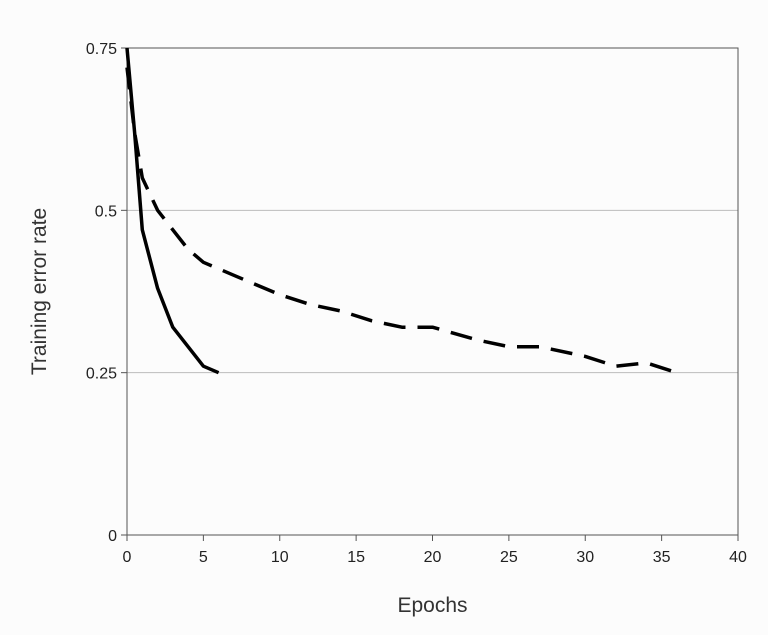 The height and width of the screenshot is (635, 768). Describe the element at coordinates (127, 557) in the screenshot. I see `x-tick-label-0: 0` at that location.